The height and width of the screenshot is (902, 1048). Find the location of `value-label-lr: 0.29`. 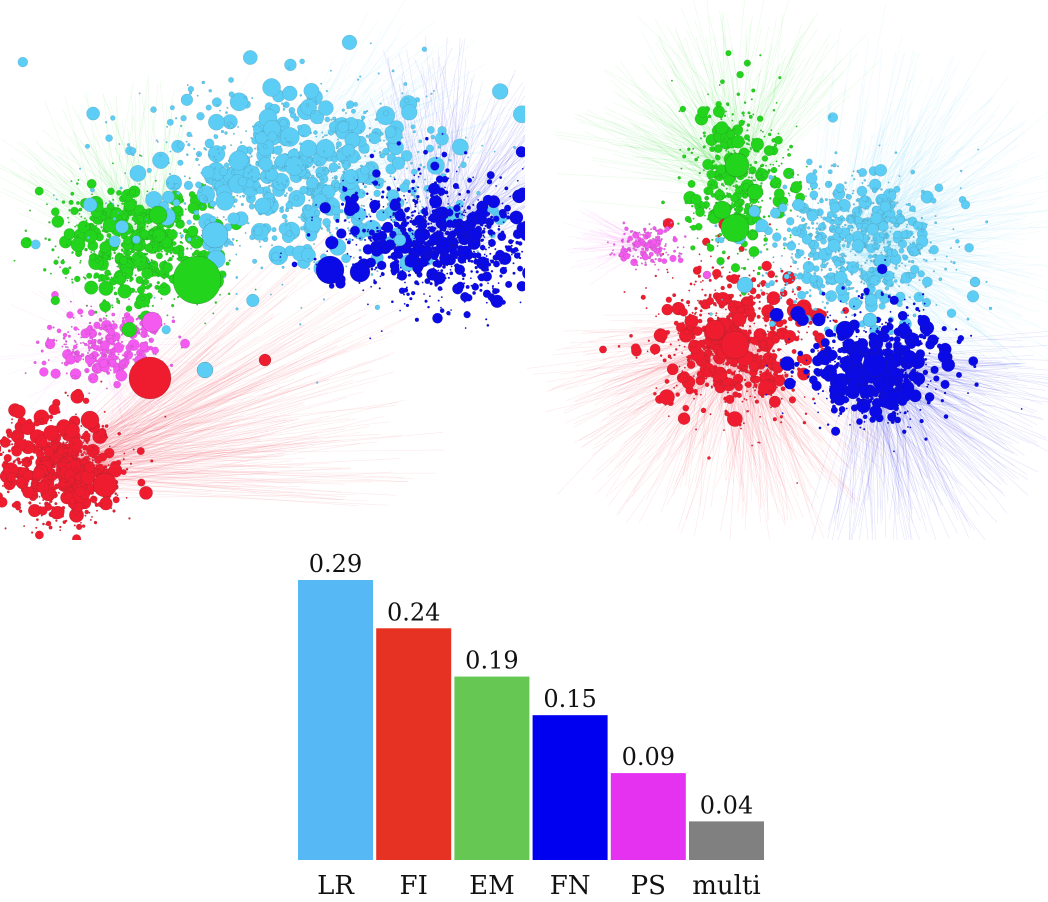

value-label-lr: 0.29 is located at coordinates (335, 564).